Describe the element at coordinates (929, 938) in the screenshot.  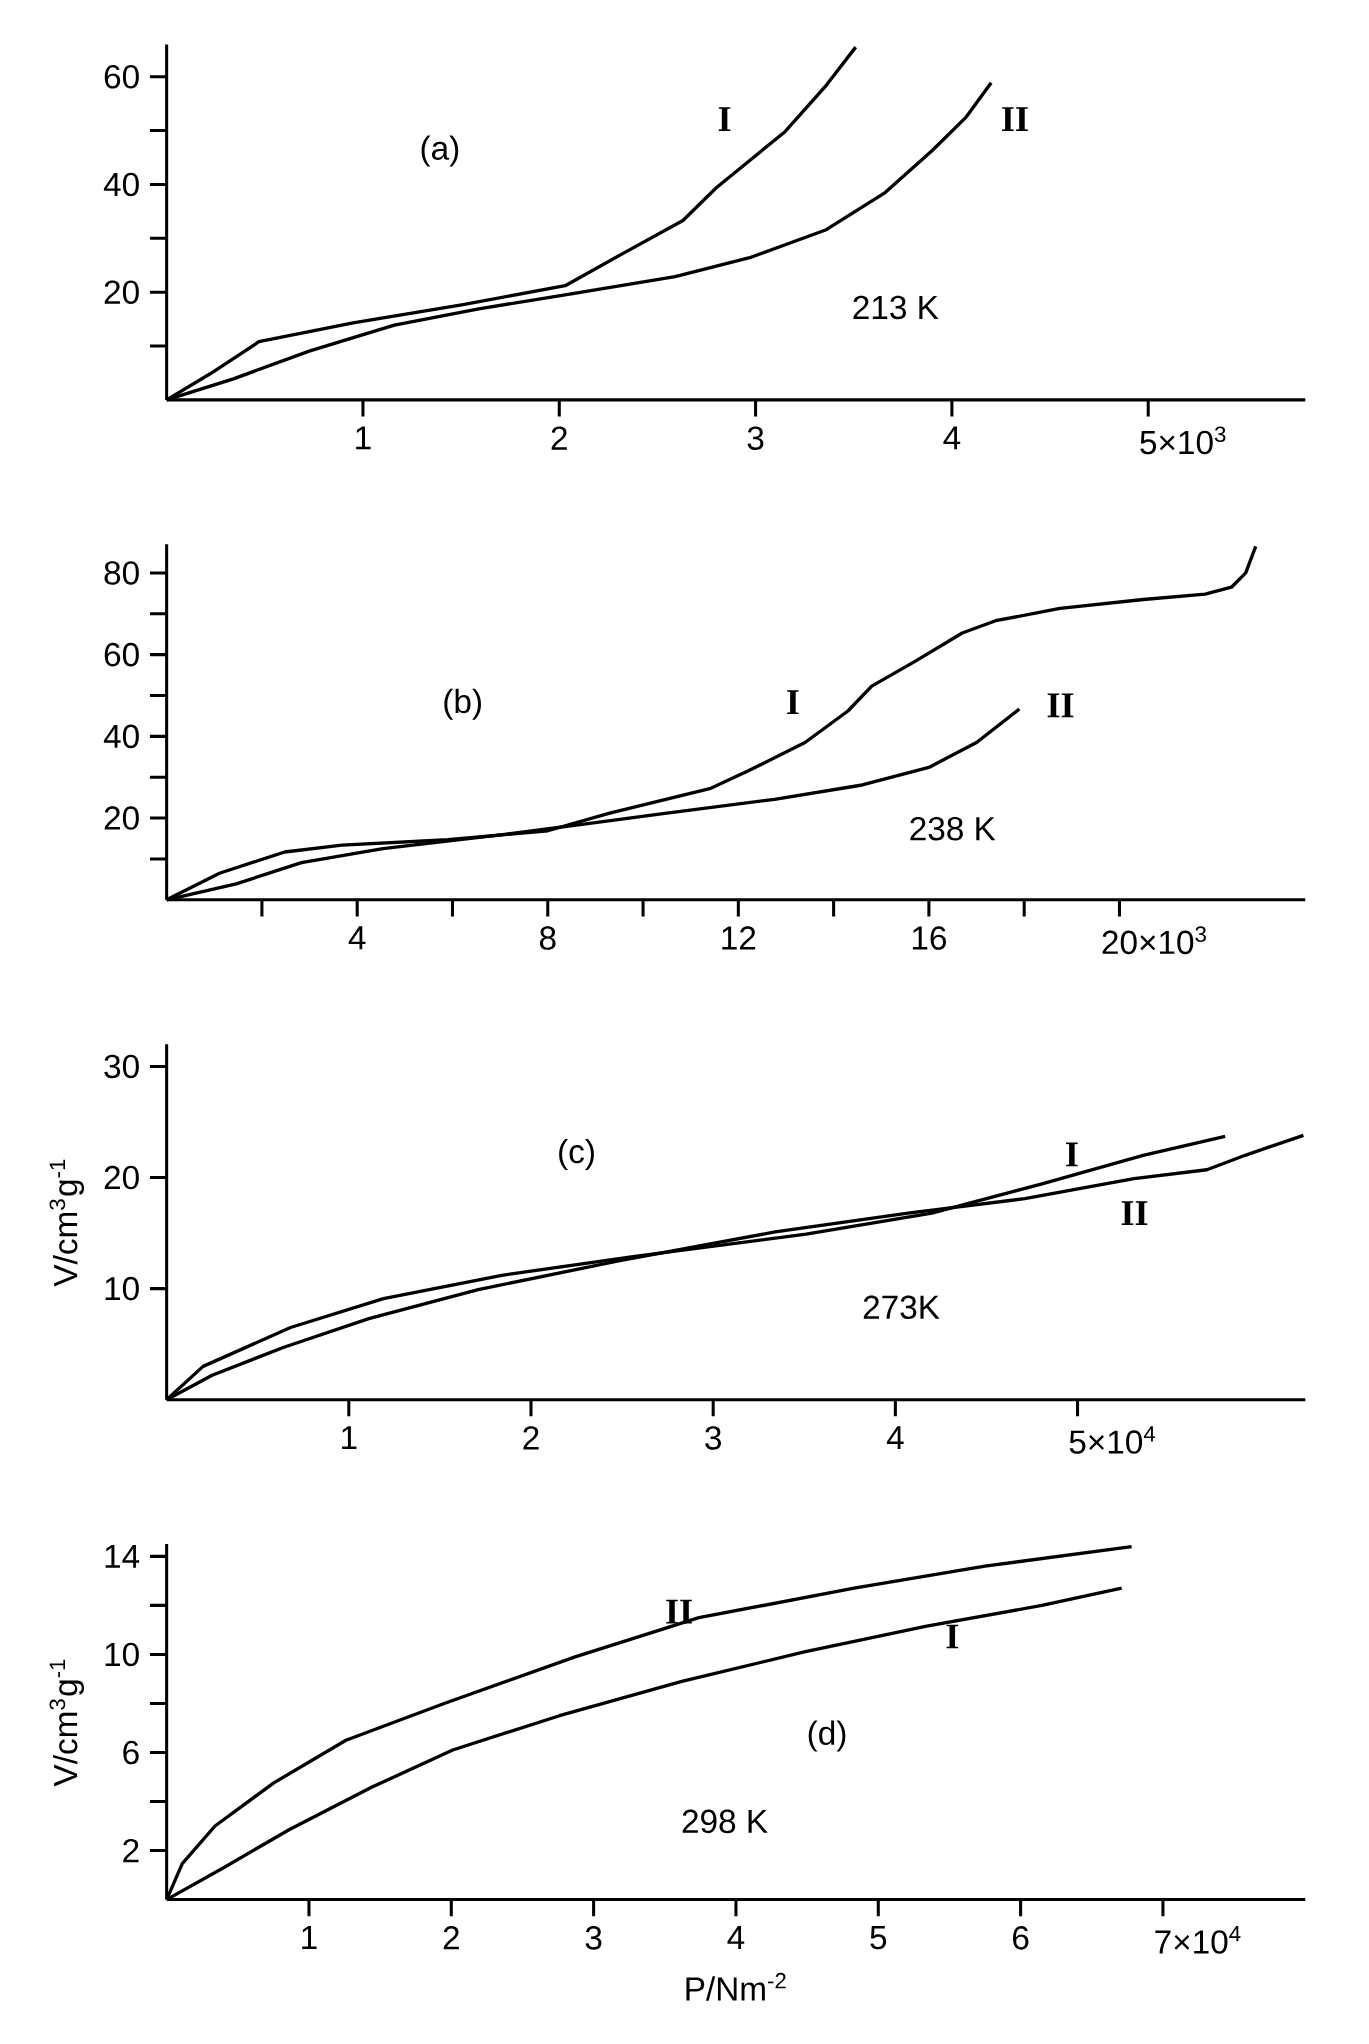
I see `x-tick-label: 16` at that location.